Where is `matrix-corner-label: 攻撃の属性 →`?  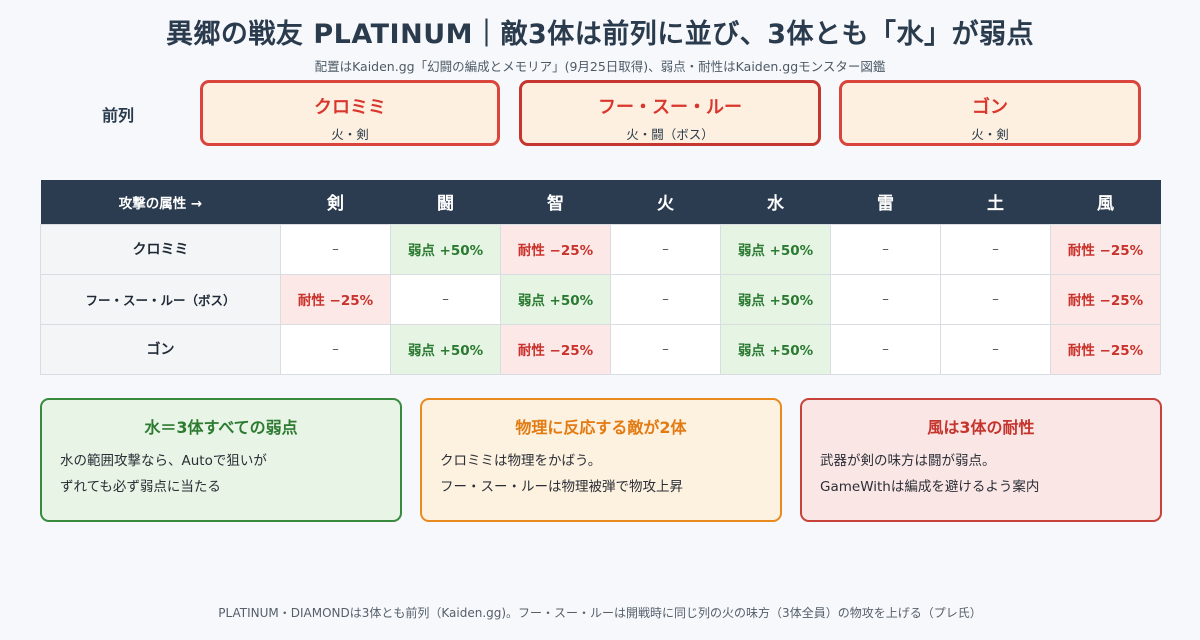 matrix-corner-label: 攻撃の属性 → is located at coordinates (160, 202).